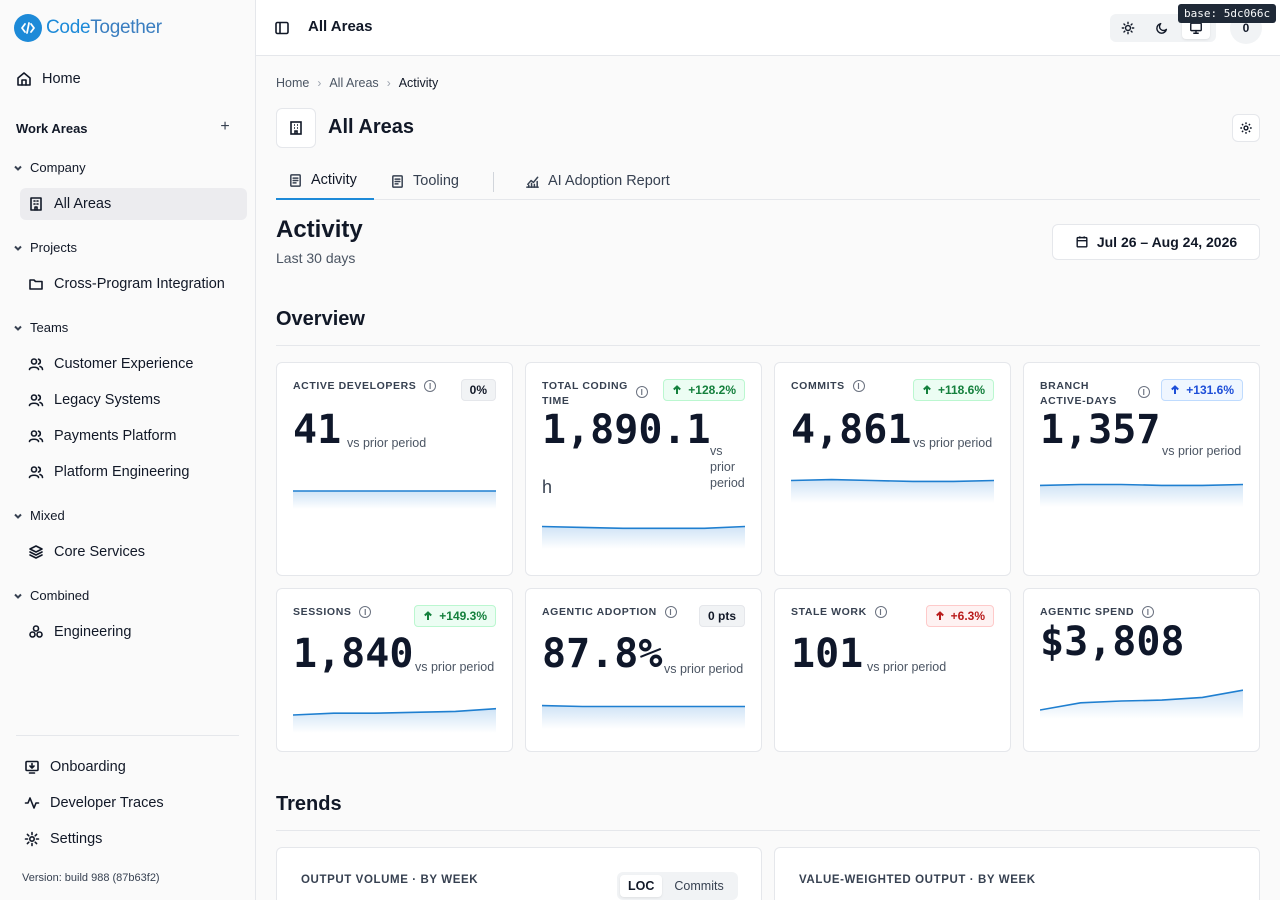  I want to click on tab-tooling: Tooling, so click(424, 181).